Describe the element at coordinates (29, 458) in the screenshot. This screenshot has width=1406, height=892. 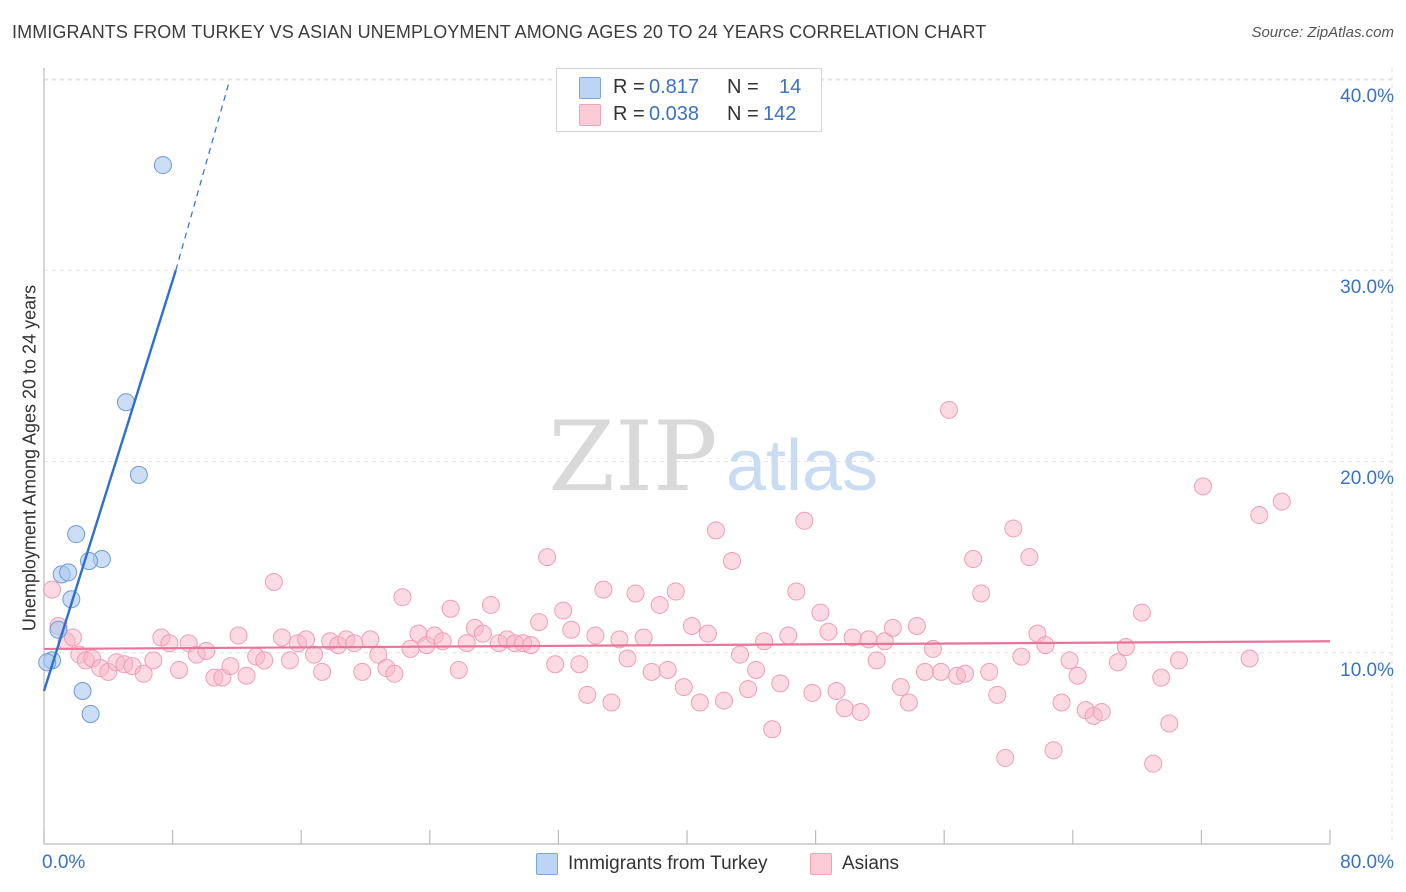
I see `y-axis-label: Unemployment Among Ages 20 to 24 years` at that location.